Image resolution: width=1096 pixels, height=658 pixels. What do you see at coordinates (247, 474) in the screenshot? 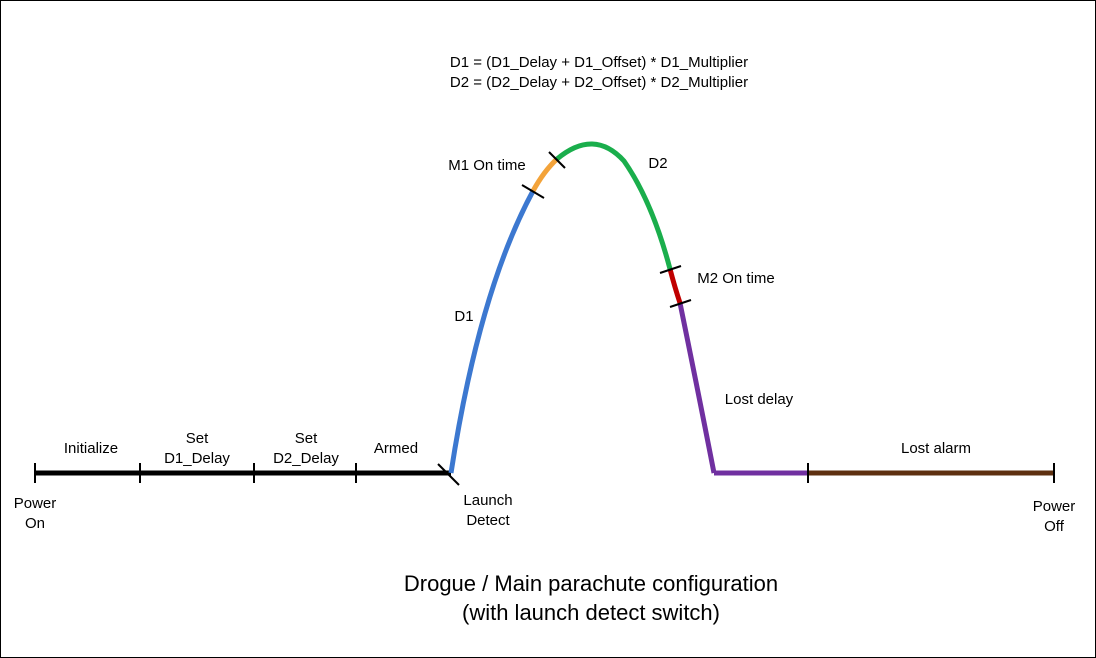
I see `timeline-ticks` at bounding box center [247, 474].